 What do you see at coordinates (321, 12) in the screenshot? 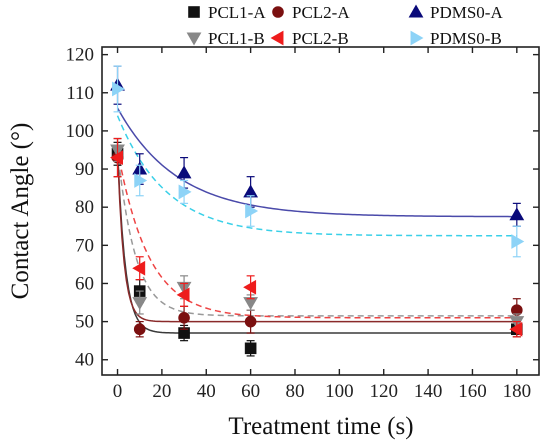
I see `legend-label: PCL2-A` at bounding box center [321, 12].